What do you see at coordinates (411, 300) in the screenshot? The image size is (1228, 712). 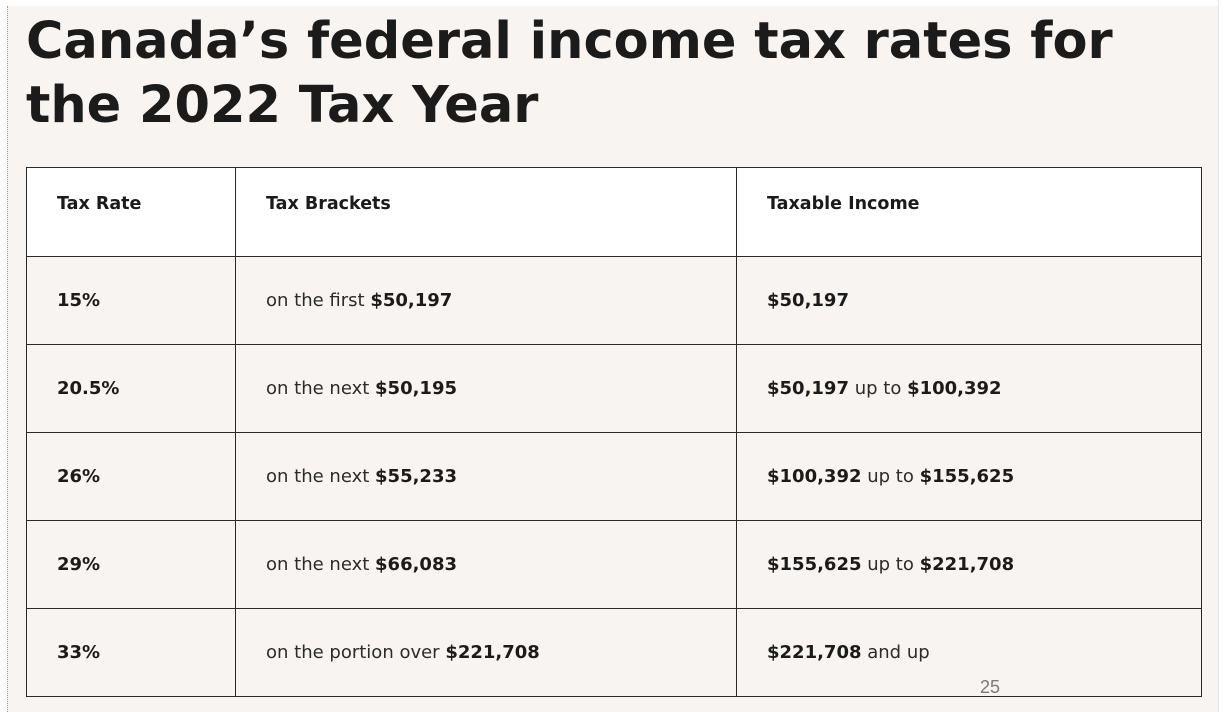 I see `bracket-amount: $50,197` at bounding box center [411, 300].